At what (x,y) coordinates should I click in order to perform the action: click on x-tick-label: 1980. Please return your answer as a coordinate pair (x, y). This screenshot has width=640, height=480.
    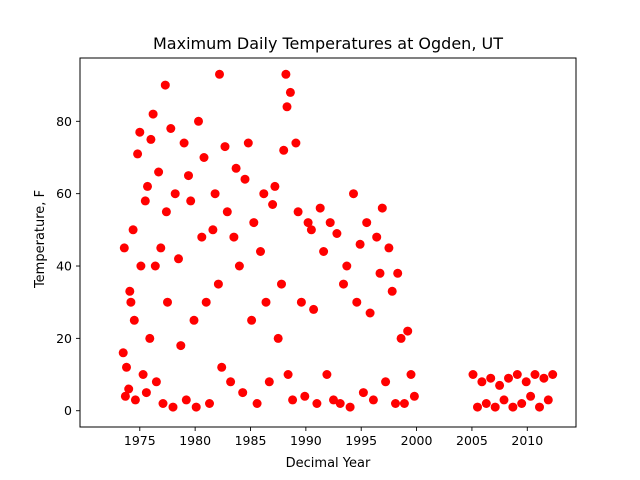
    Looking at the image, I should click on (195, 440).